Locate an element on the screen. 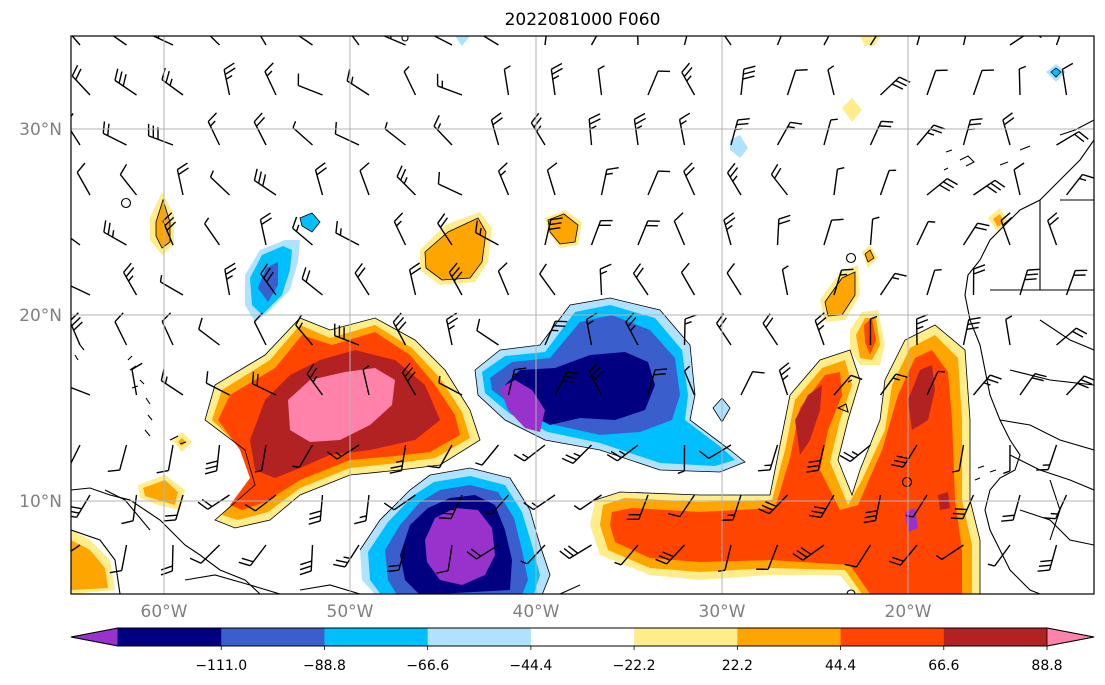  longitude-ticks: 60°W 50°W 40°W 30°W 20°W is located at coordinates (536, 612).